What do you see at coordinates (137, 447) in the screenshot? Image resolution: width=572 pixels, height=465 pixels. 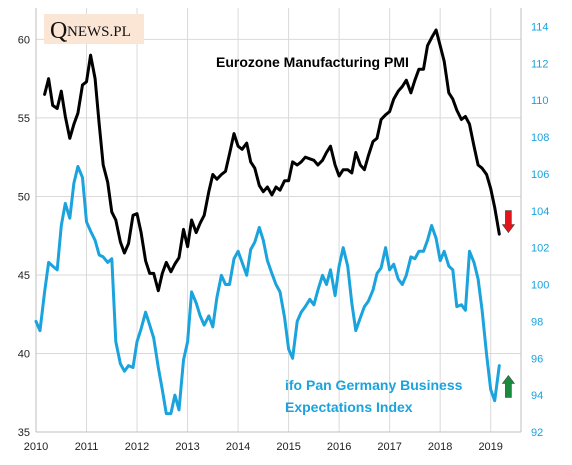 I see `x-tick-label-2012: 2012` at bounding box center [137, 447].